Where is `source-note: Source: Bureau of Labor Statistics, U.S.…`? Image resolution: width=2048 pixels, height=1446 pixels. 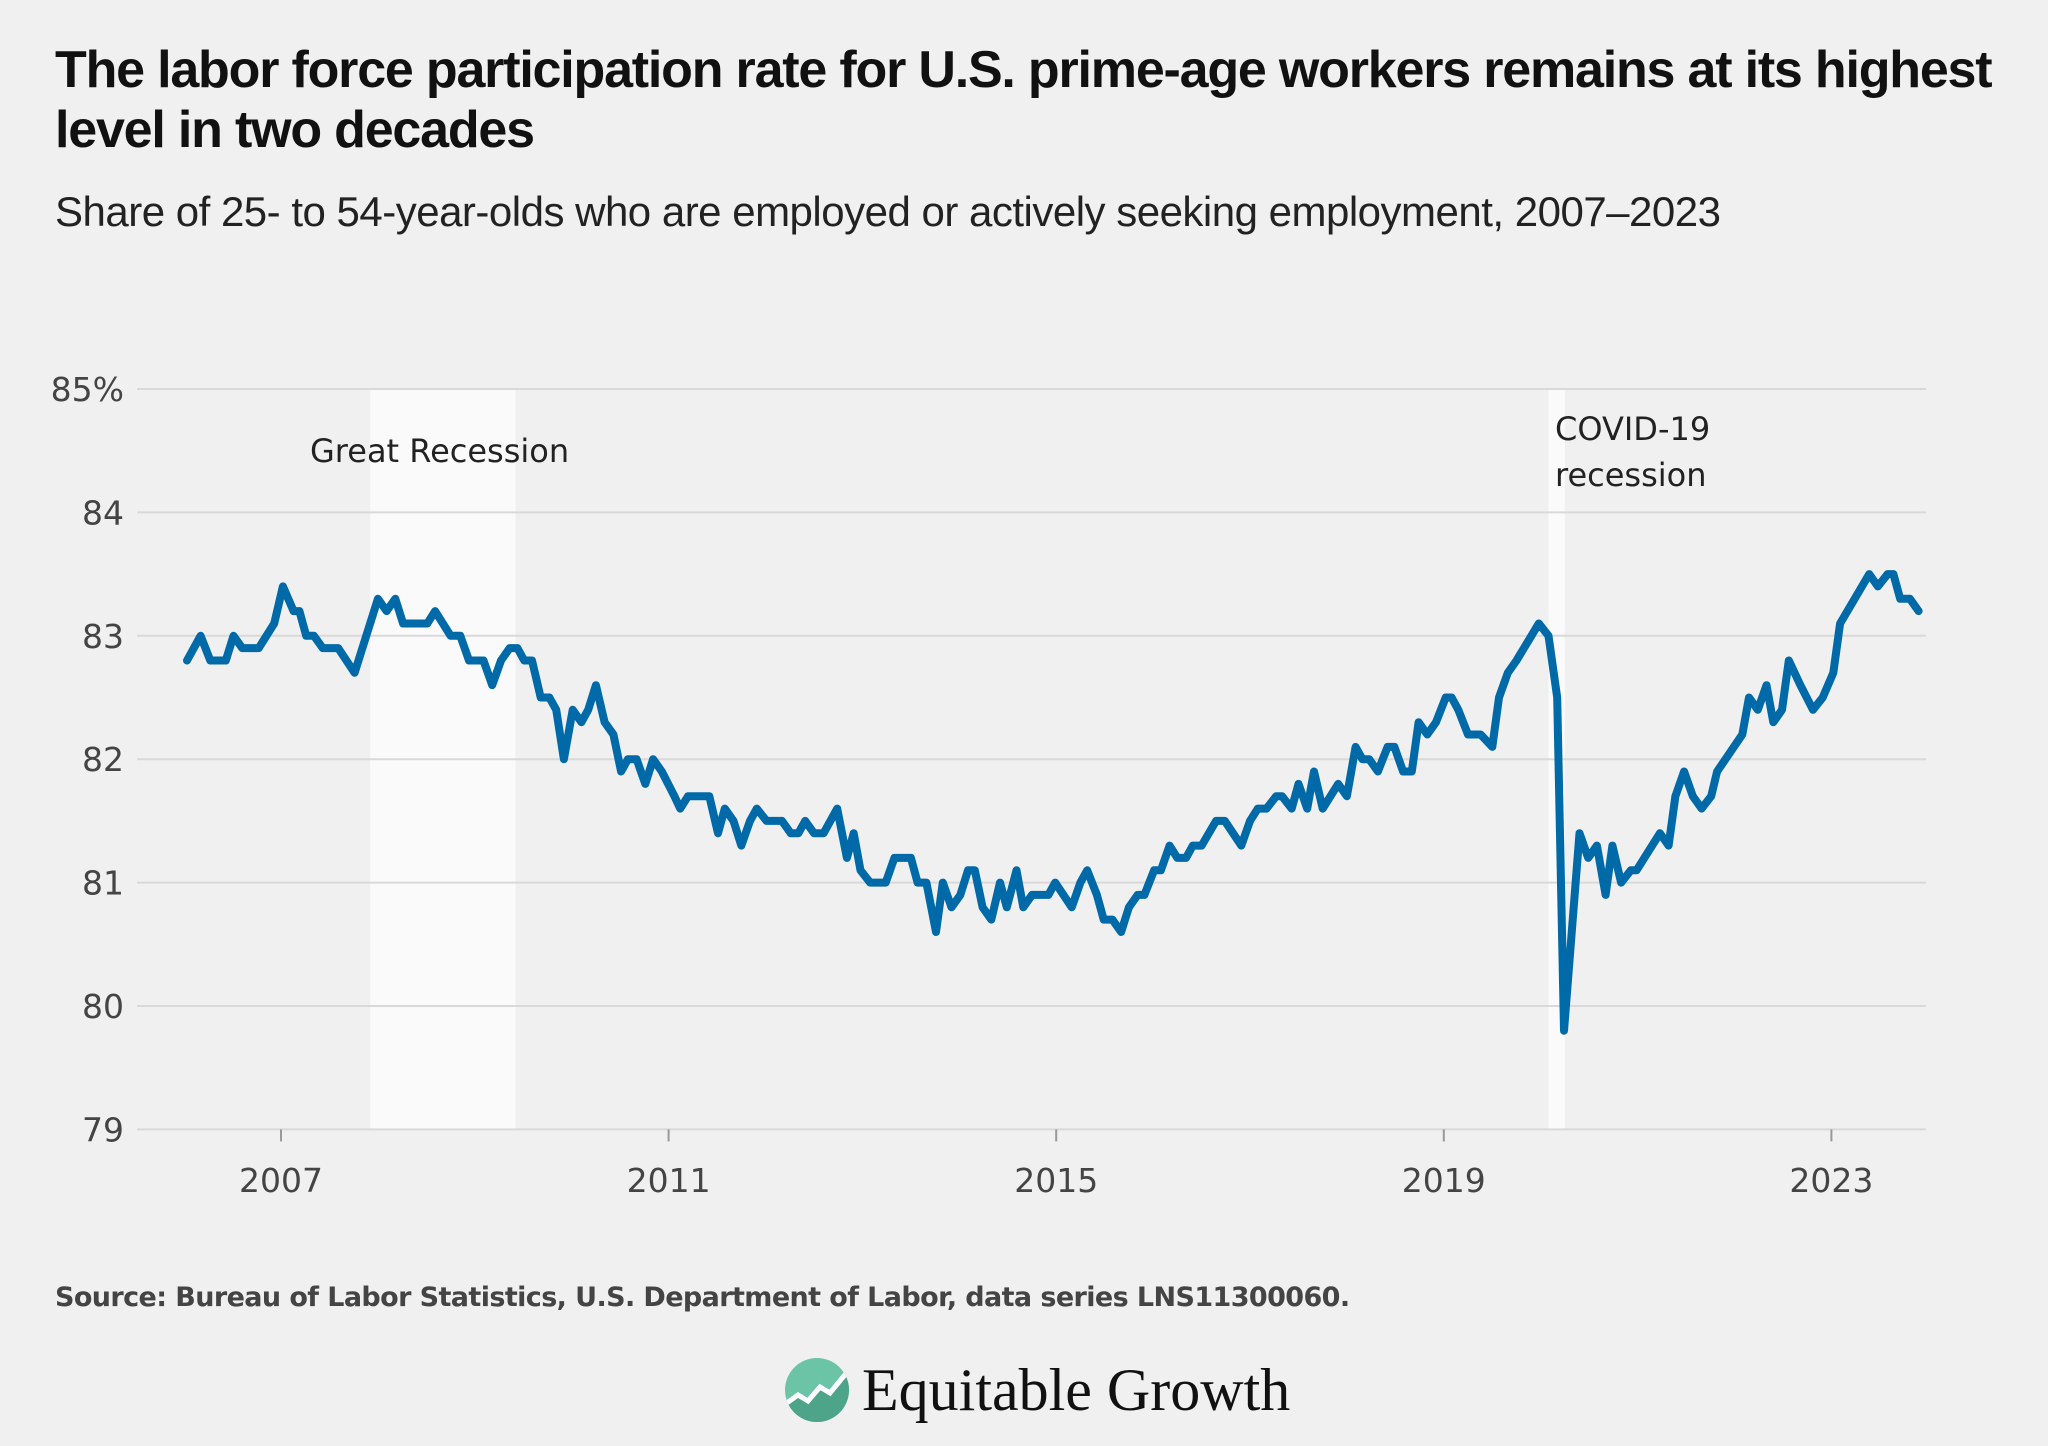
source-note: Source: Bureau of Labor Statistics, U.S.… is located at coordinates (702, 1297).